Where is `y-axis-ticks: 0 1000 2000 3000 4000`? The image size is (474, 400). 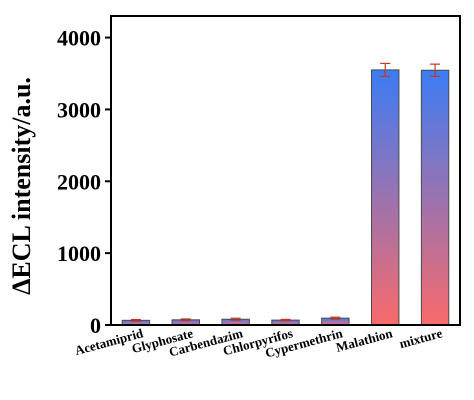
y-axis-ticks: 0 1000 2000 3000 4000 is located at coordinates (84, 182).